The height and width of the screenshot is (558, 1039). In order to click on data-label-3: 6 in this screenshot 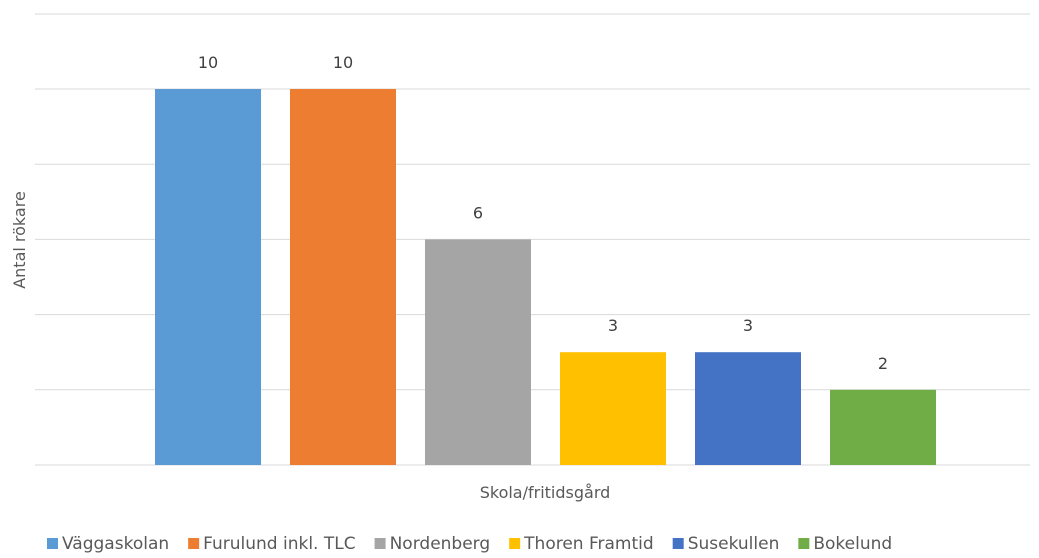, I will do `click(478, 212)`.